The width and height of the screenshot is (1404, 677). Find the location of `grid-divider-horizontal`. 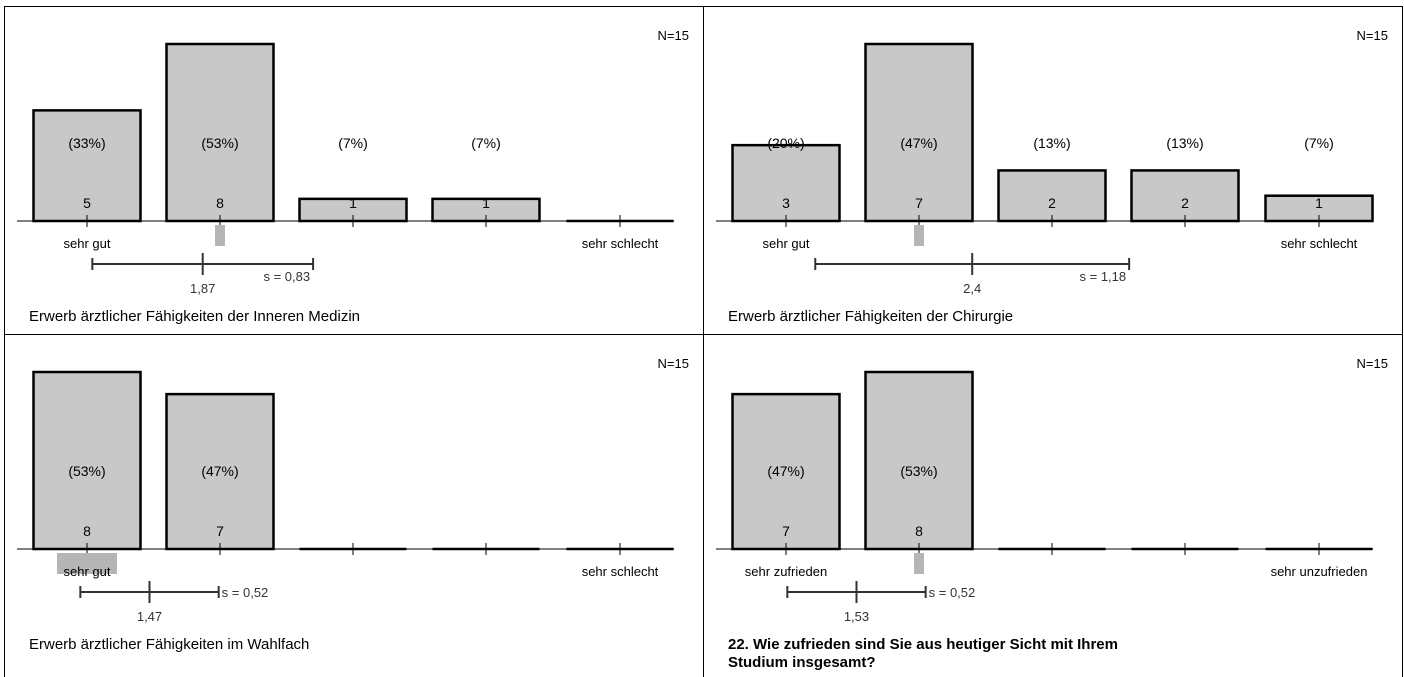

grid-divider-horizontal is located at coordinates (703, 334).